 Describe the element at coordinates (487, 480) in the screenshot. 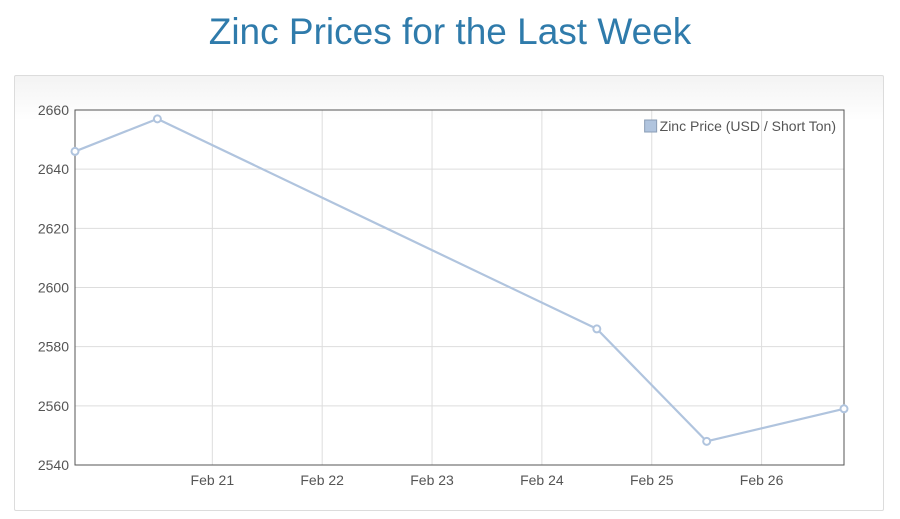

I see `x-axis-tick-labels: Feb 21 Feb 22 Feb 23 Feb 24 Feb 25 Feb 26` at that location.